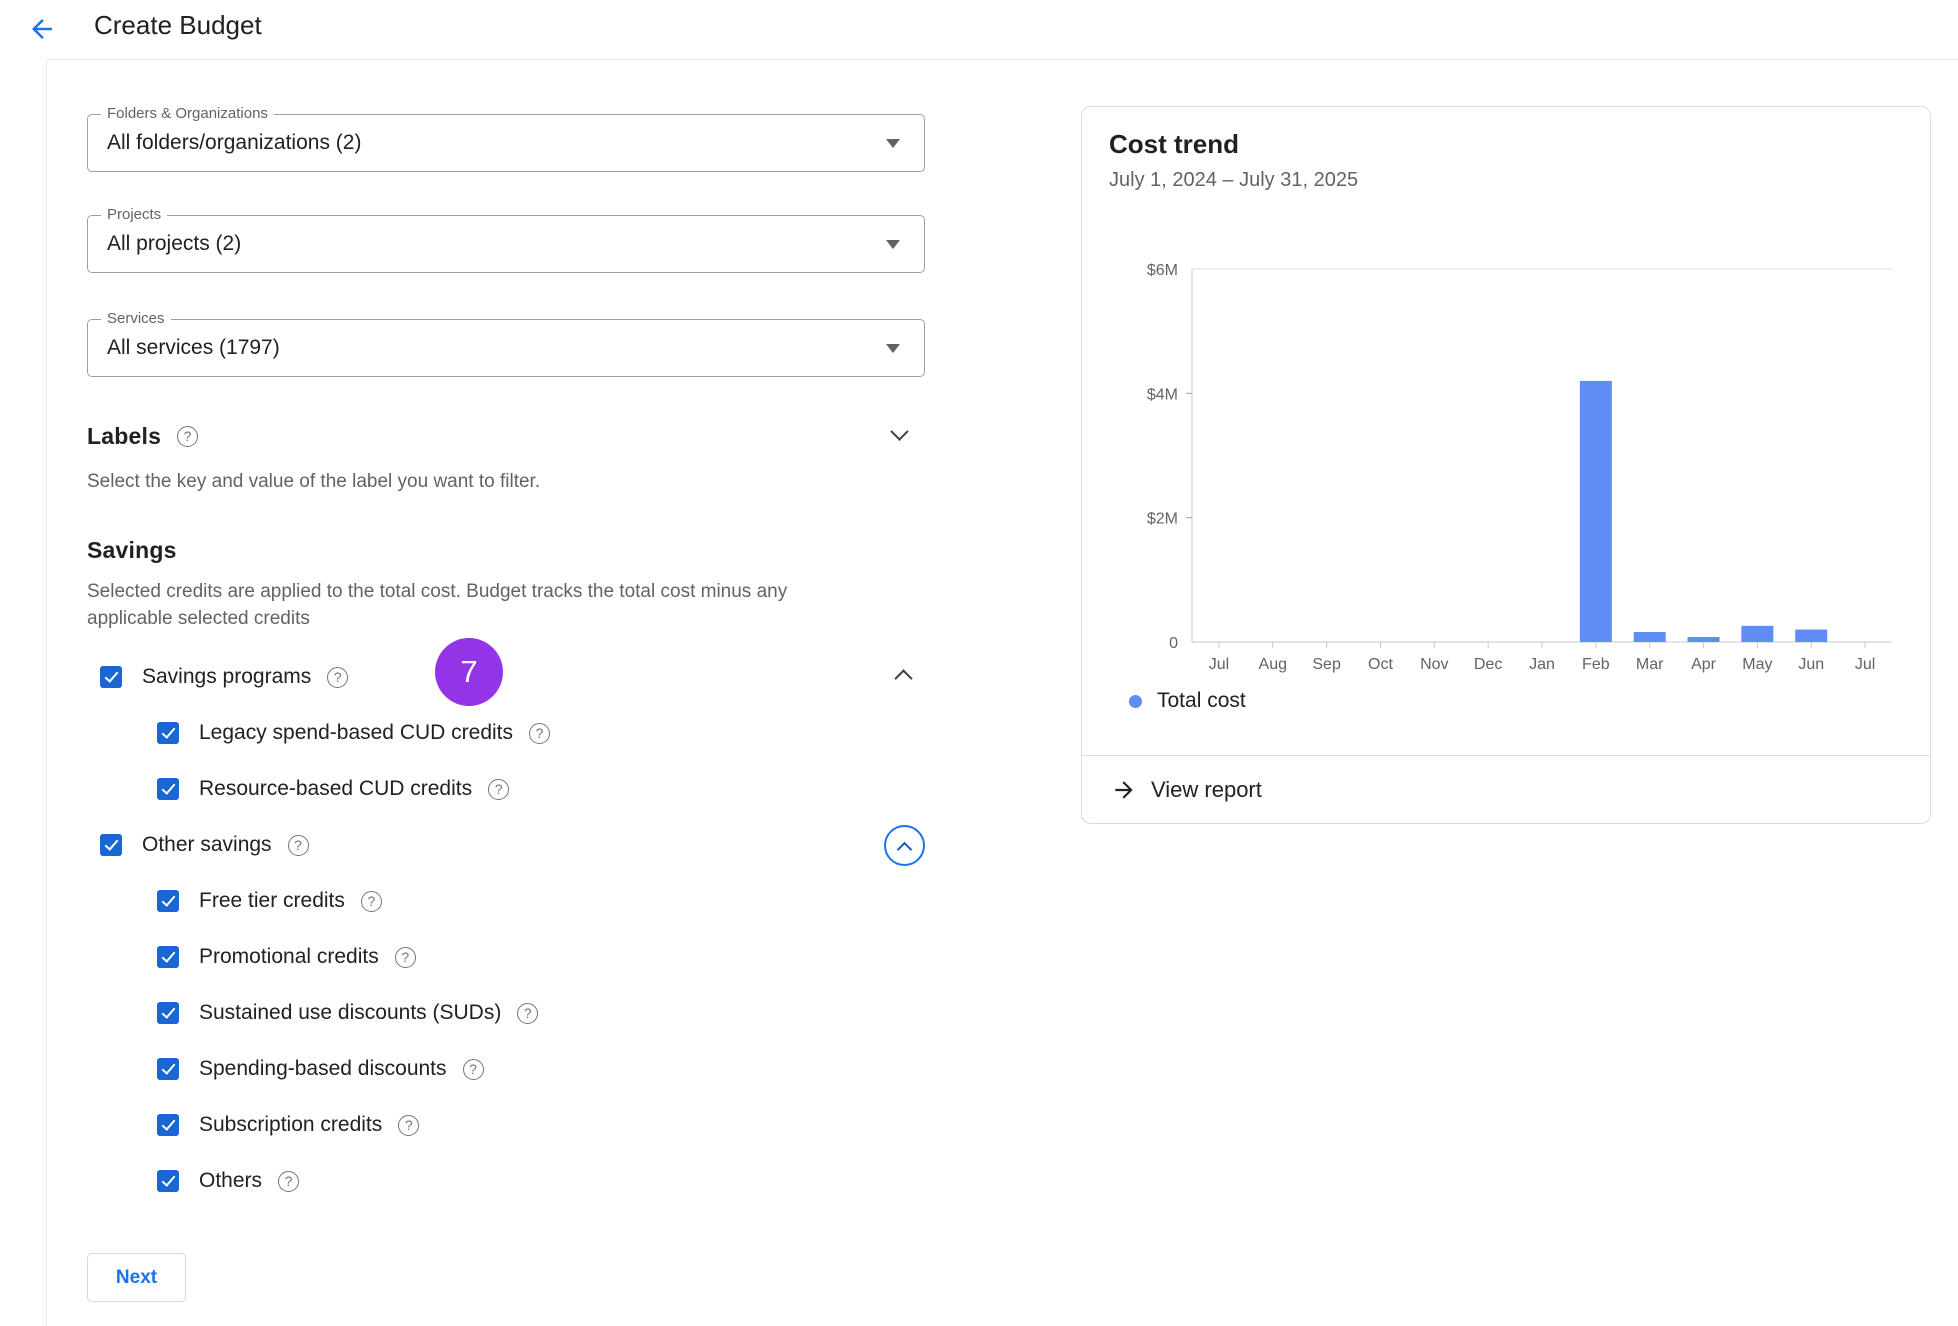  Describe the element at coordinates (506, 901) in the screenshot. I see `savings-option-row: Free tier credits` at that location.